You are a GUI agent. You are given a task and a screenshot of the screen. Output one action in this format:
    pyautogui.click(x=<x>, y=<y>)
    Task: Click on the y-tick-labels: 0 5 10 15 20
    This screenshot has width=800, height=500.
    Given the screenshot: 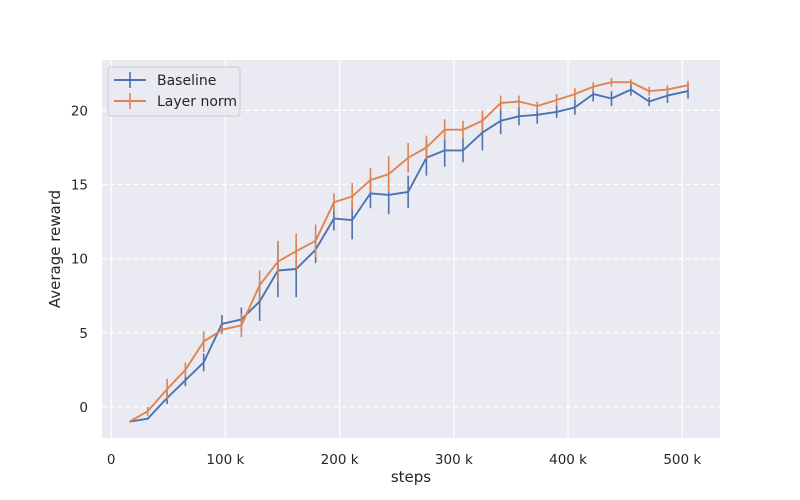 What is the action you would take?
    pyautogui.click(x=79, y=259)
    